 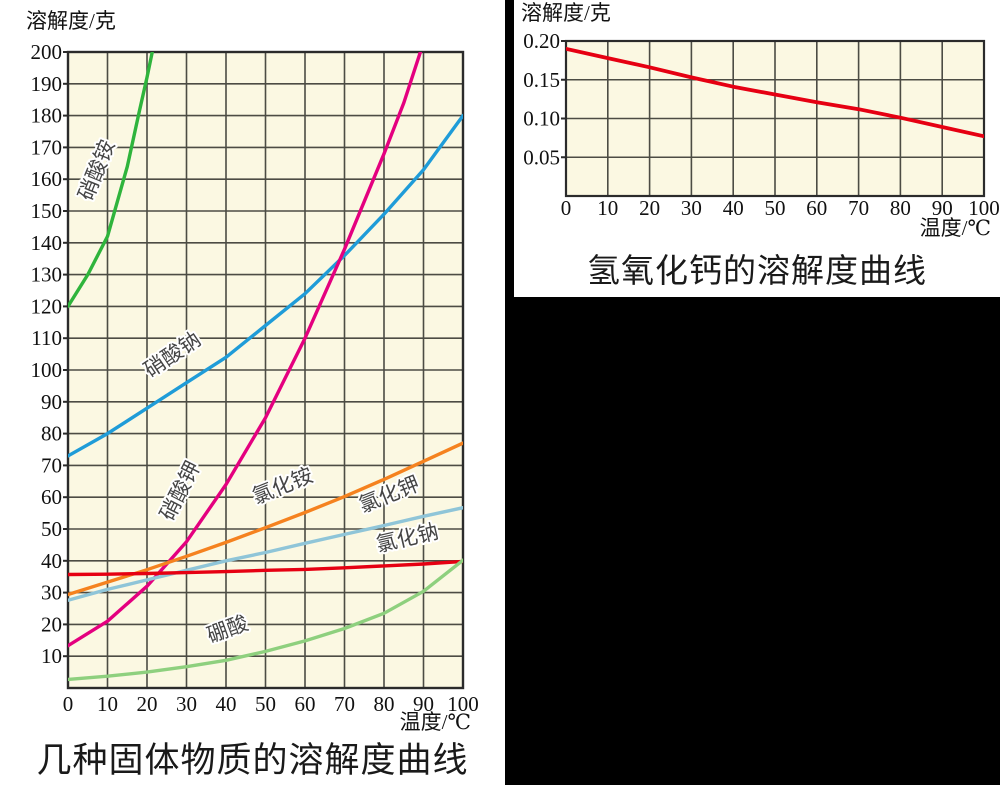 What do you see at coordinates (757, 271) in the screenshot?
I see `right-chart-title: 氢氧化钙的溶解度曲线` at bounding box center [757, 271].